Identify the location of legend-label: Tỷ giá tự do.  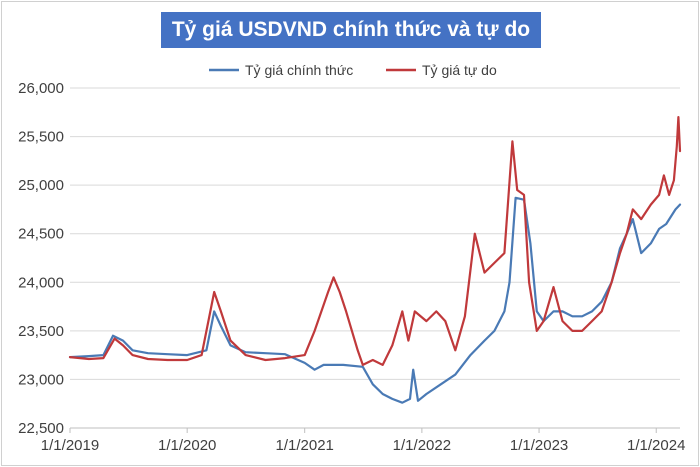
(459, 70).